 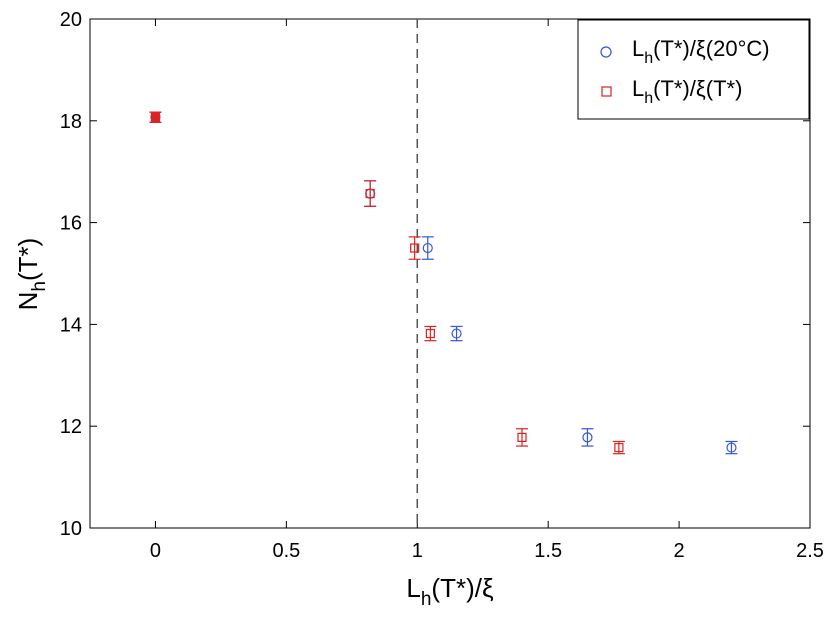 What do you see at coordinates (648, 98) in the screenshot?
I see `legend-2-sub: h` at bounding box center [648, 98].